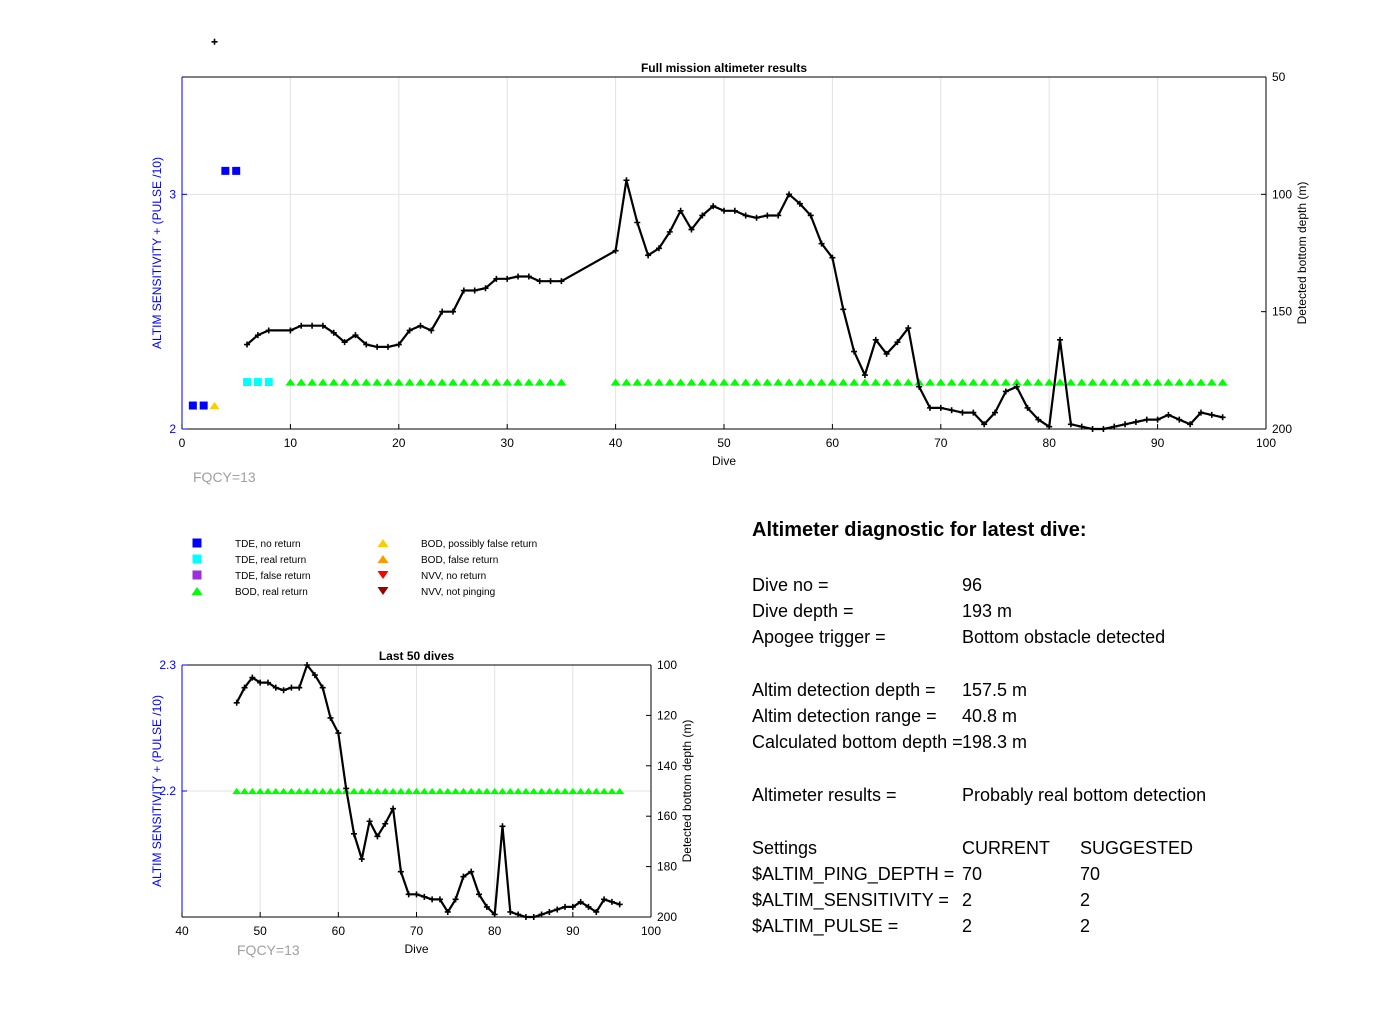 This screenshot has width=1400, height=1032. I want to click on last50-chart-title: Last 50 dives, so click(417, 656).